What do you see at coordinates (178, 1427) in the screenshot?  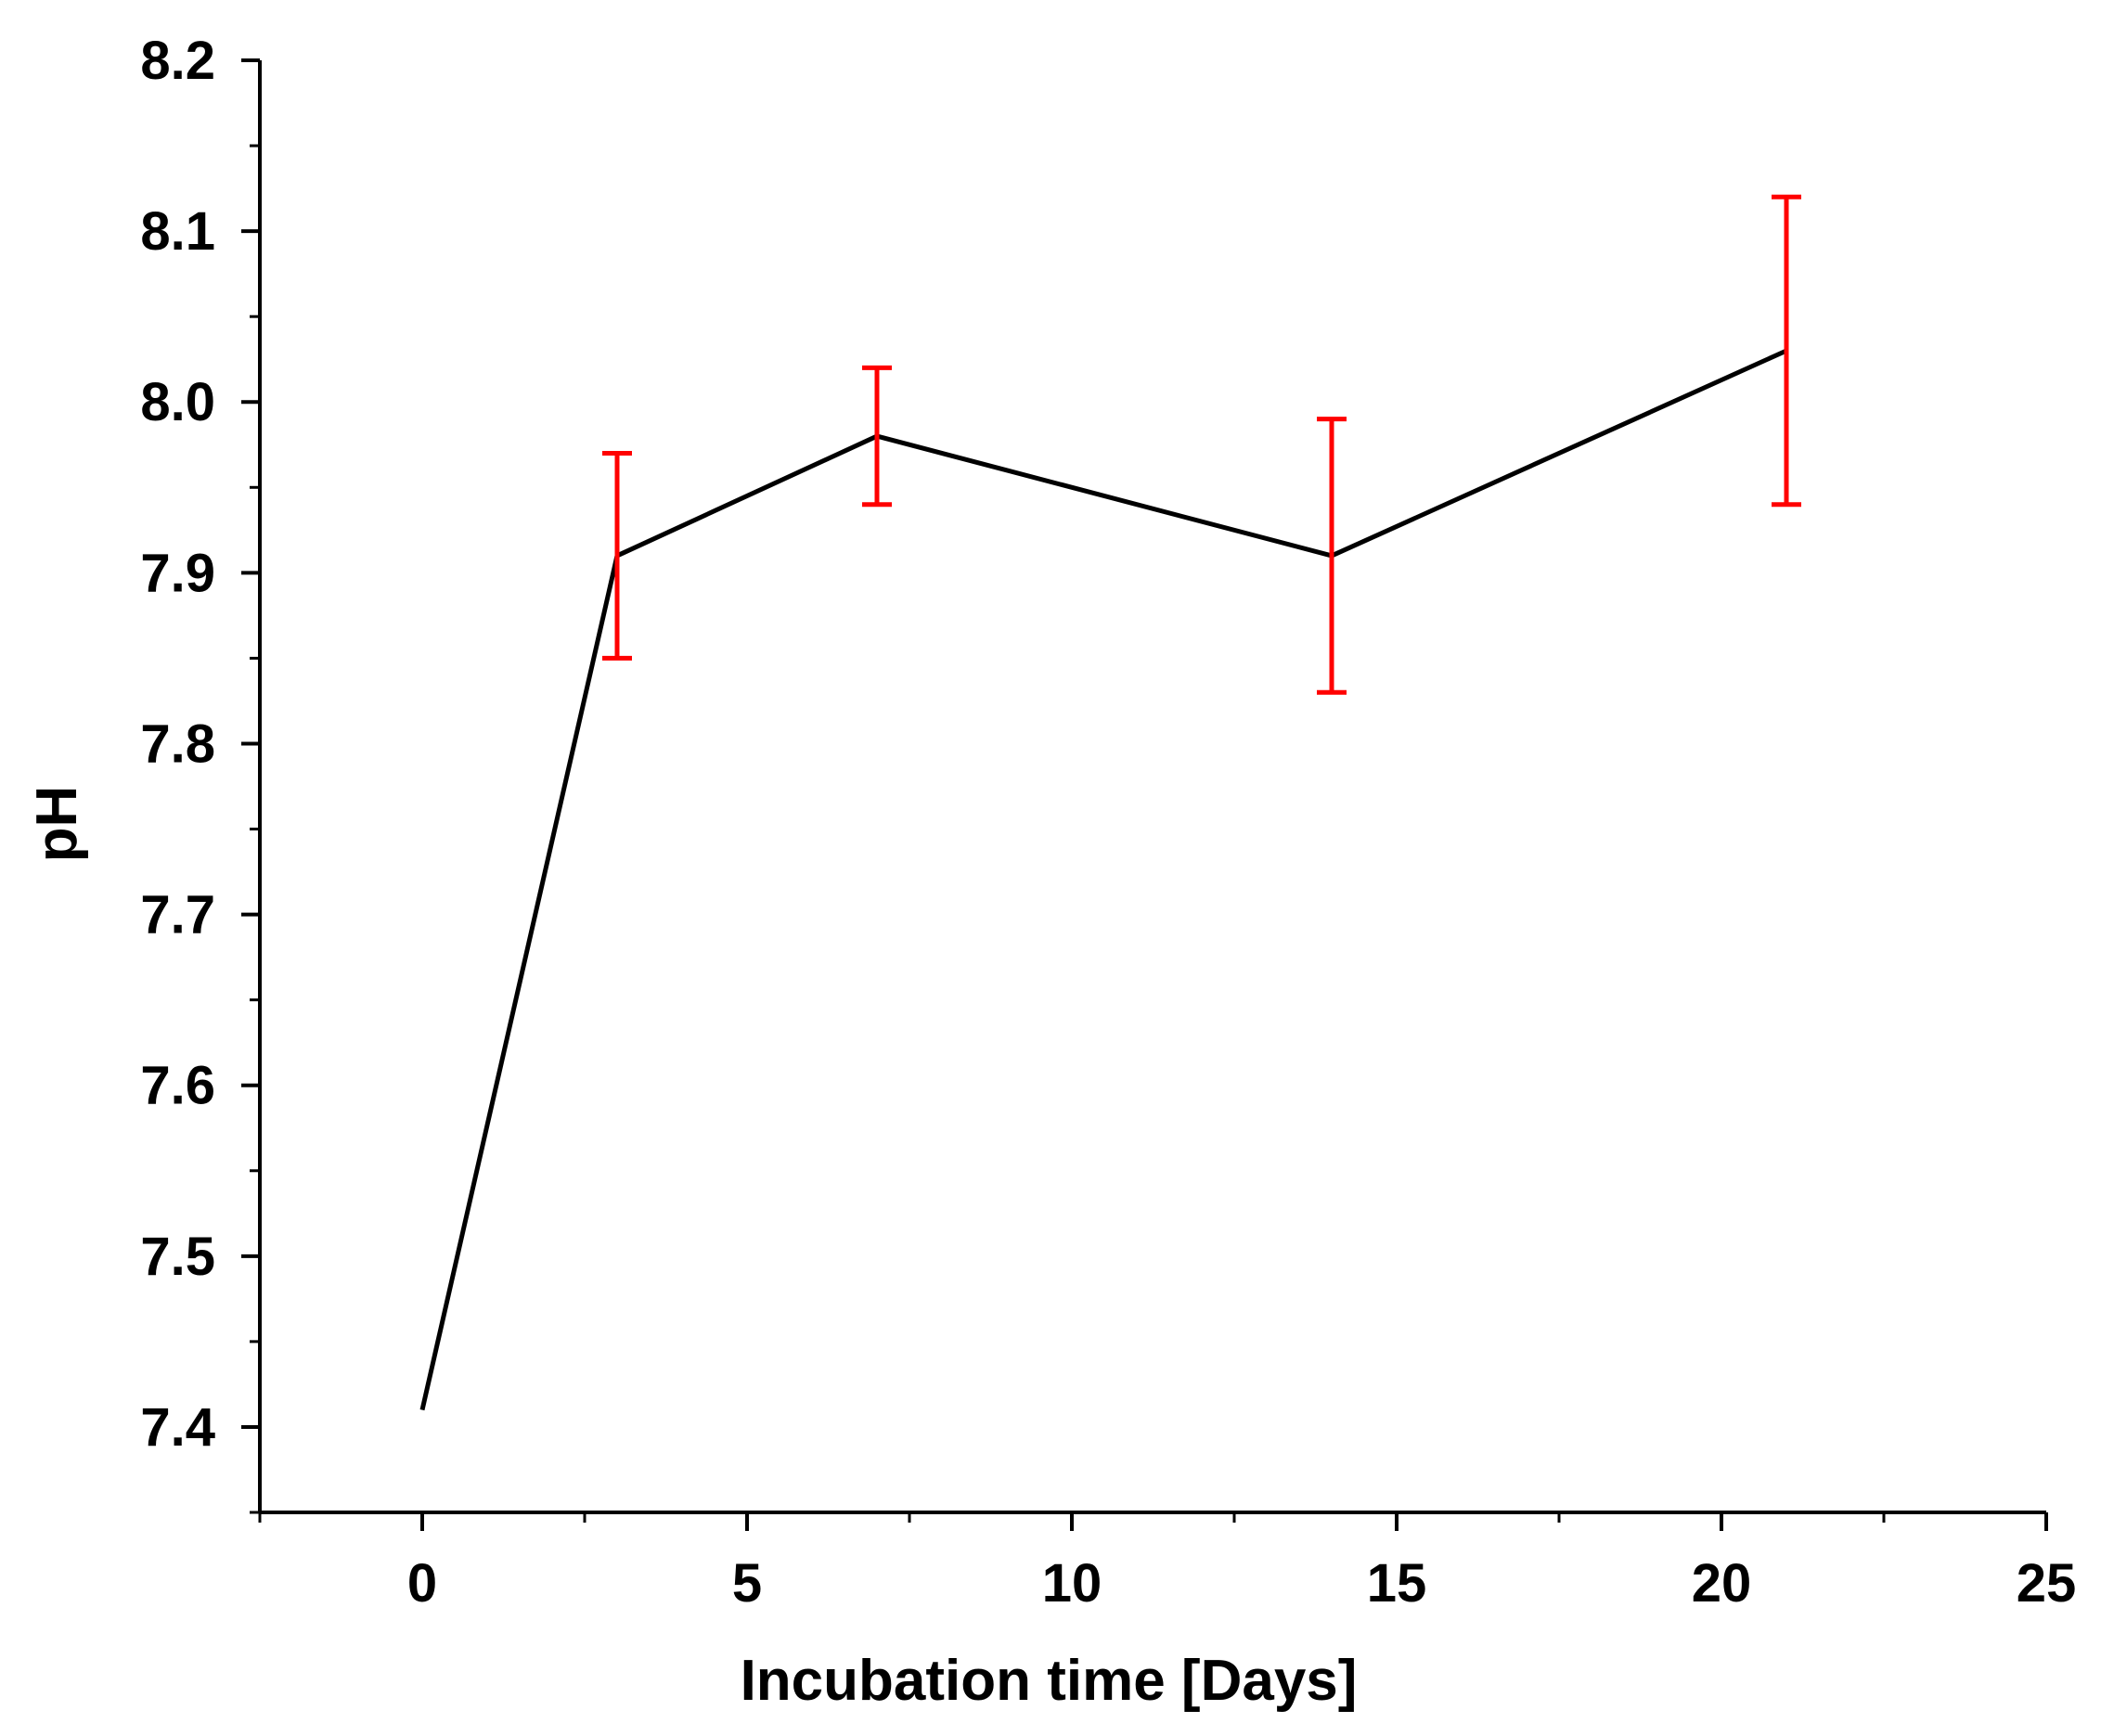 I see `y-tick-label: 7.4` at bounding box center [178, 1427].